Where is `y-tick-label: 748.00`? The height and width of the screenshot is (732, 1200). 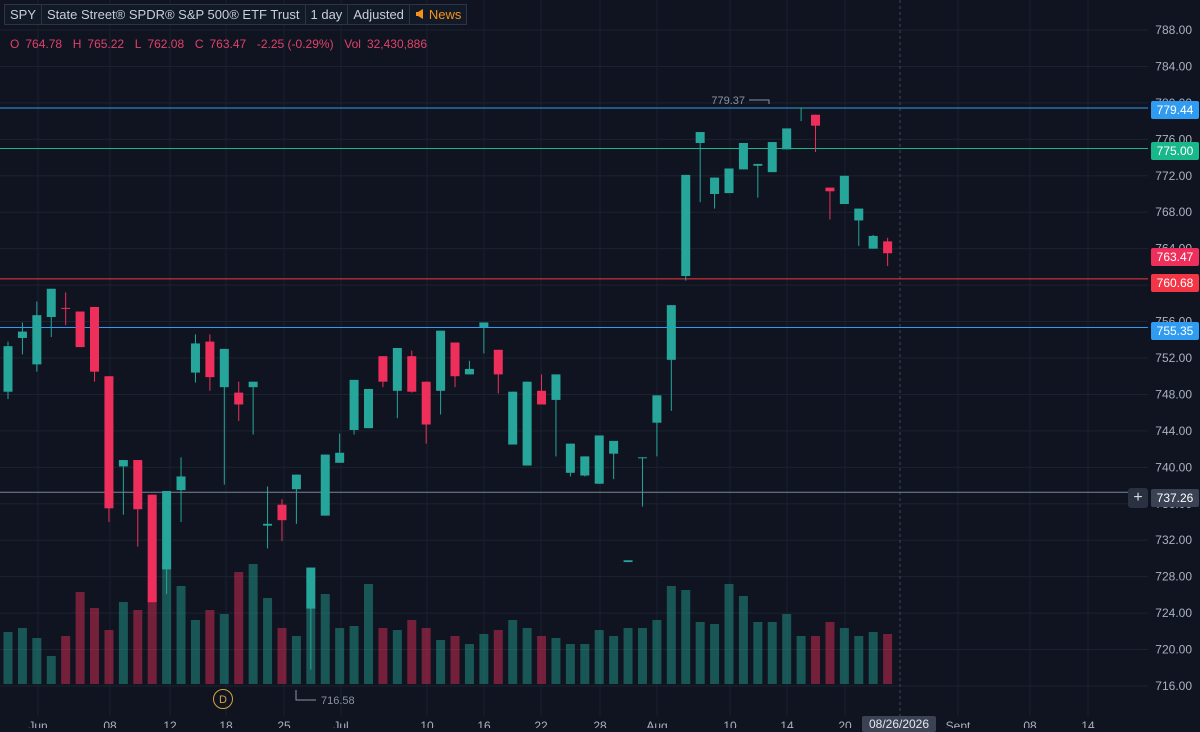 y-tick-label: 748.00 is located at coordinates (1173, 394).